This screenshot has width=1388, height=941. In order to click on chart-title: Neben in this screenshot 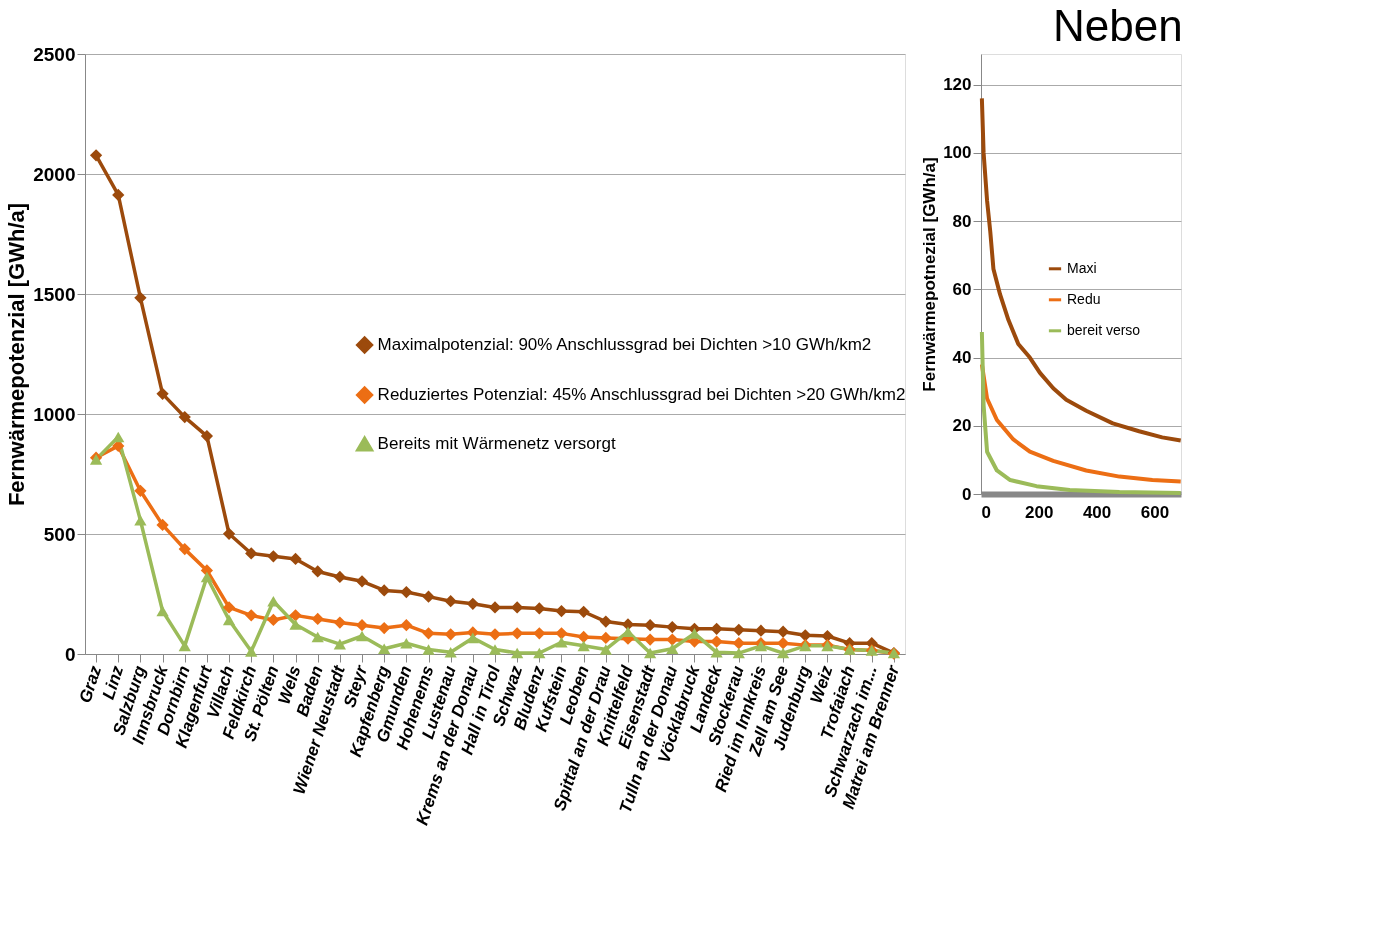, I will do `click(1118, 25)`.